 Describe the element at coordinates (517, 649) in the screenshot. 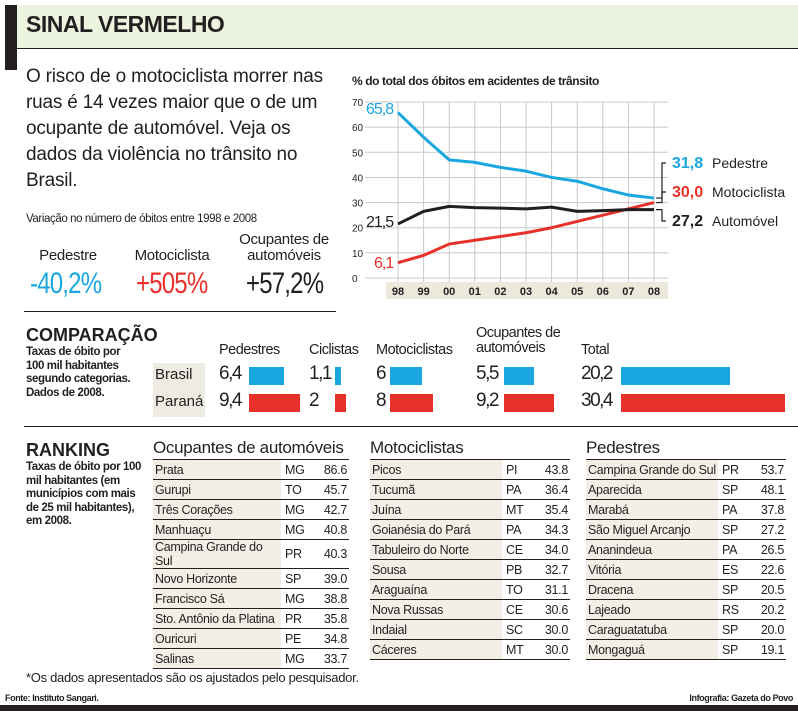

I see `state-cell: MT` at that location.